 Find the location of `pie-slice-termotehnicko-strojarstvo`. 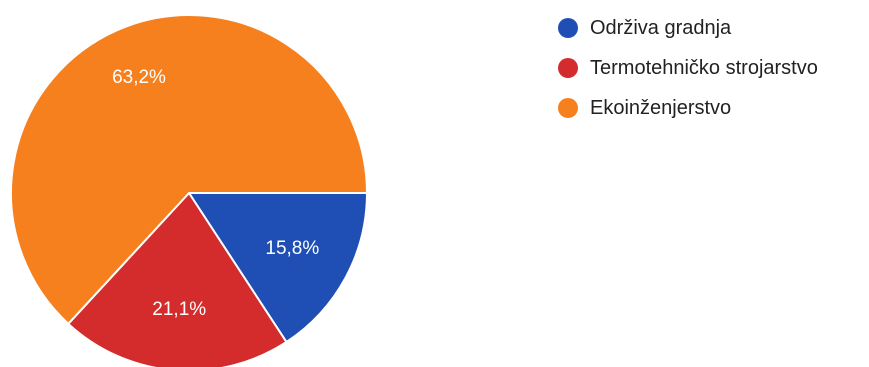

pie-slice-termotehnicko-strojarstvo is located at coordinates (177, 279).